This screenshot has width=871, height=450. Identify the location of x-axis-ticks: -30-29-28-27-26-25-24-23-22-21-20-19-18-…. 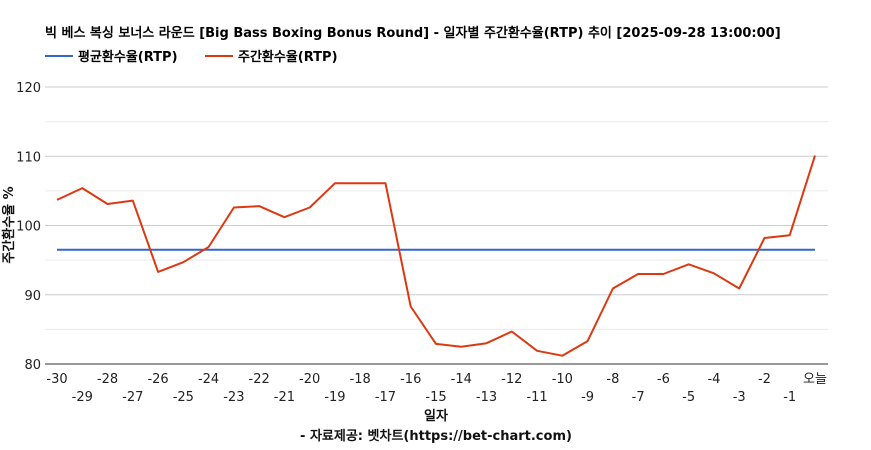
(436, 388).